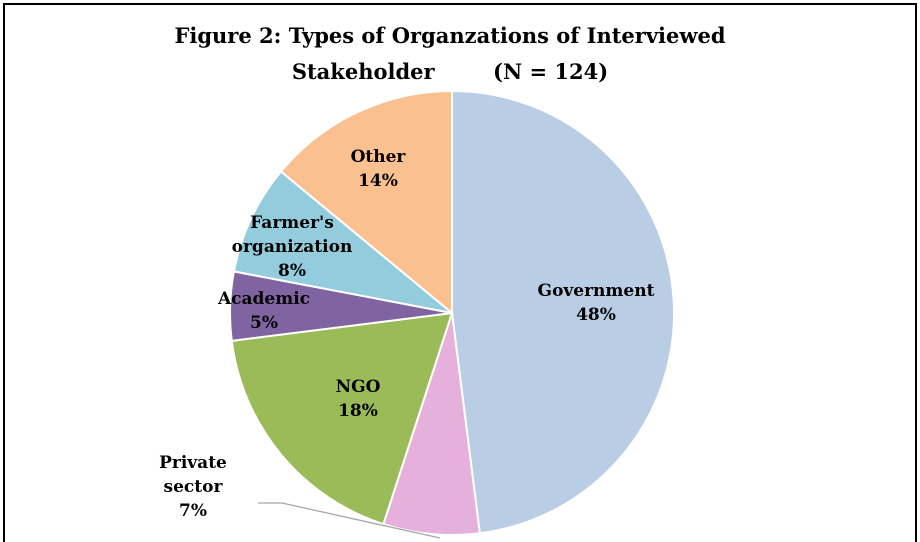 The width and height of the screenshot is (920, 542). What do you see at coordinates (193, 511) in the screenshot?
I see `value-label: 7%` at bounding box center [193, 511].